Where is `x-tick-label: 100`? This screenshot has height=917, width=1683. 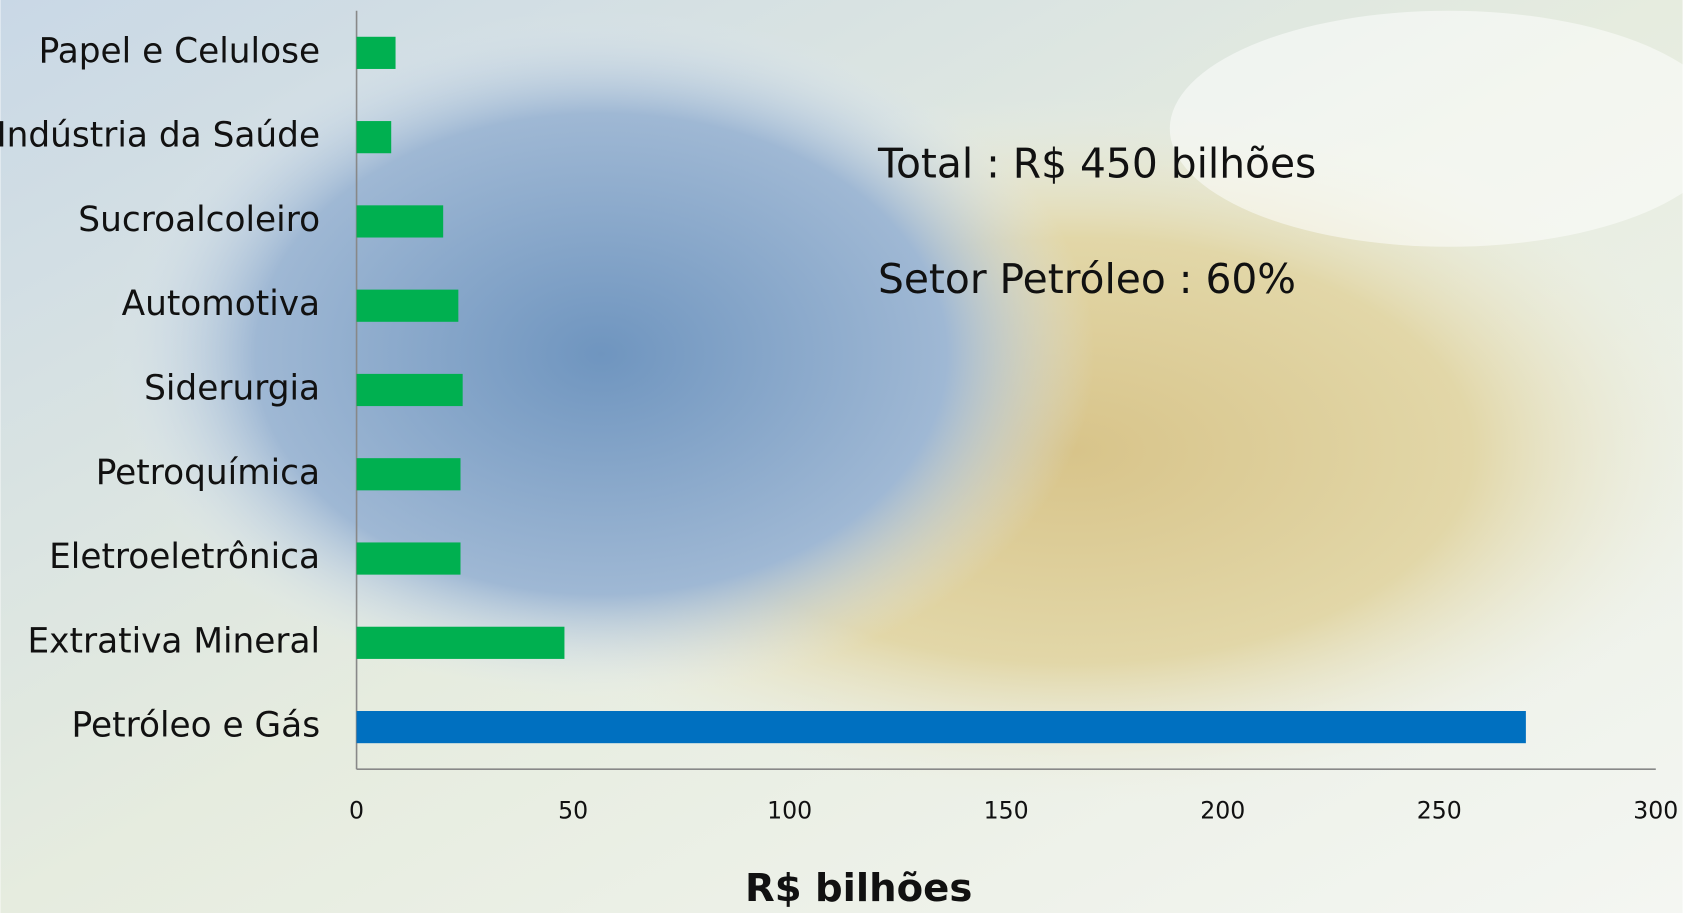
x-tick-label: 100 is located at coordinates (789, 811).